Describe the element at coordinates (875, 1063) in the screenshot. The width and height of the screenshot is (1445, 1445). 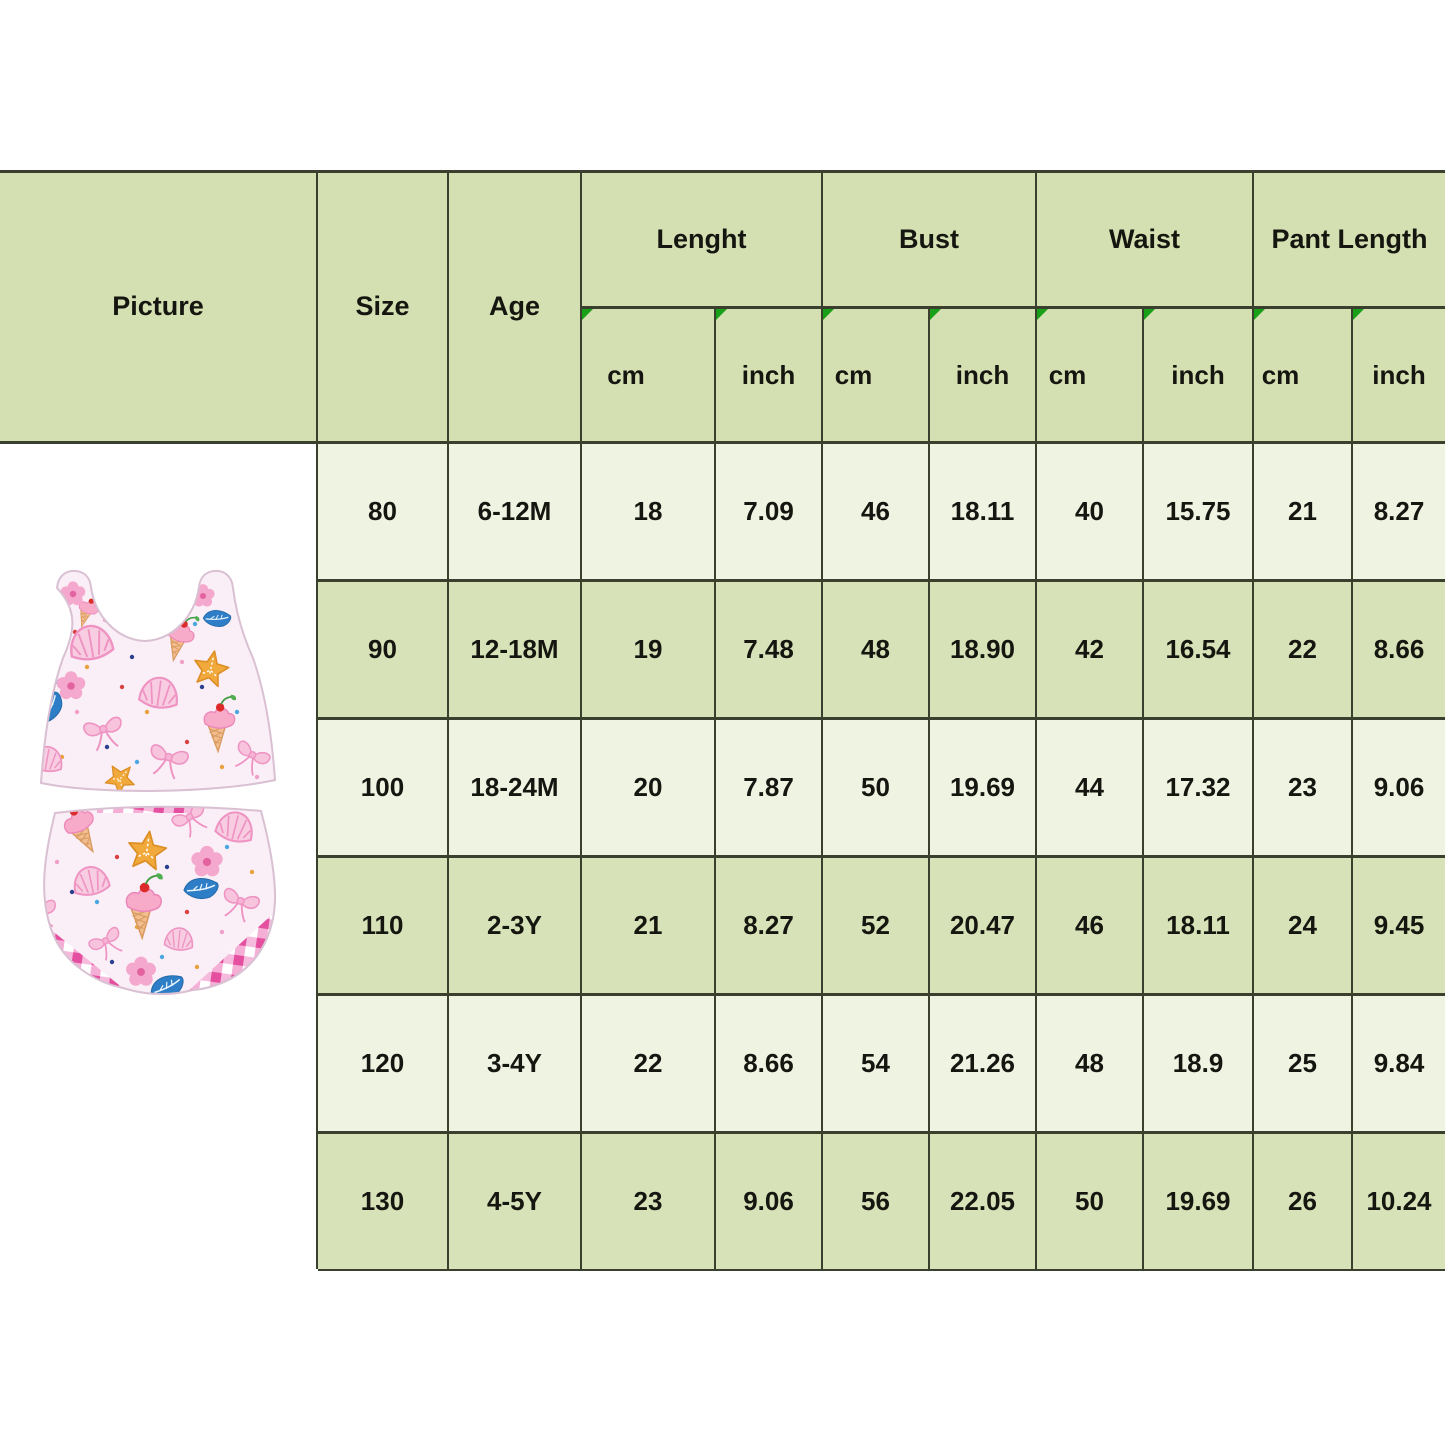
I see `measurement-cell: 54` at that location.